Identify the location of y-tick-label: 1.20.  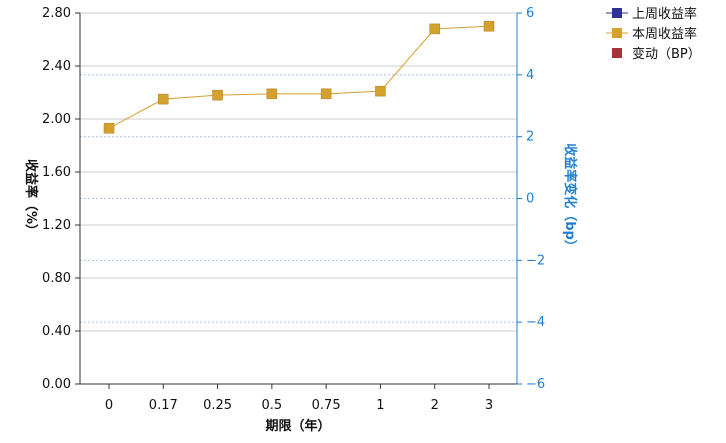
(56, 225).